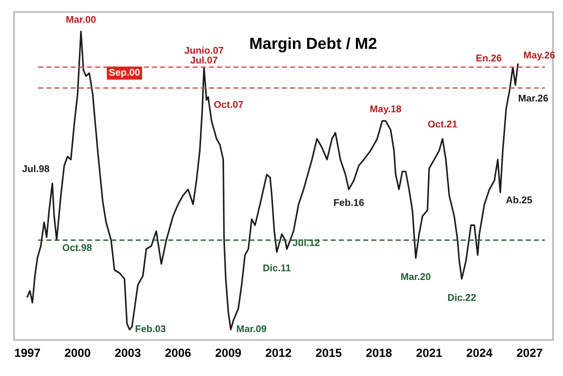  Describe the element at coordinates (229, 104) in the screenshot. I see `annotation: Oct.07` at that location.